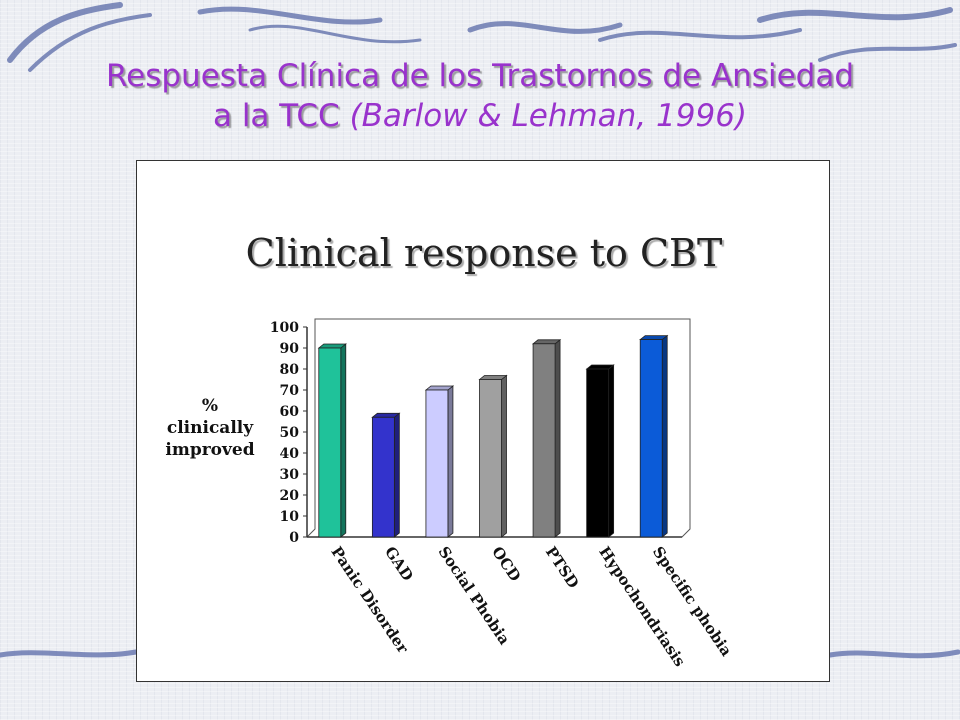 This screenshot has width=960, height=720. What do you see at coordinates (284, 328) in the screenshot?
I see `y-tick-label: 100` at bounding box center [284, 328].